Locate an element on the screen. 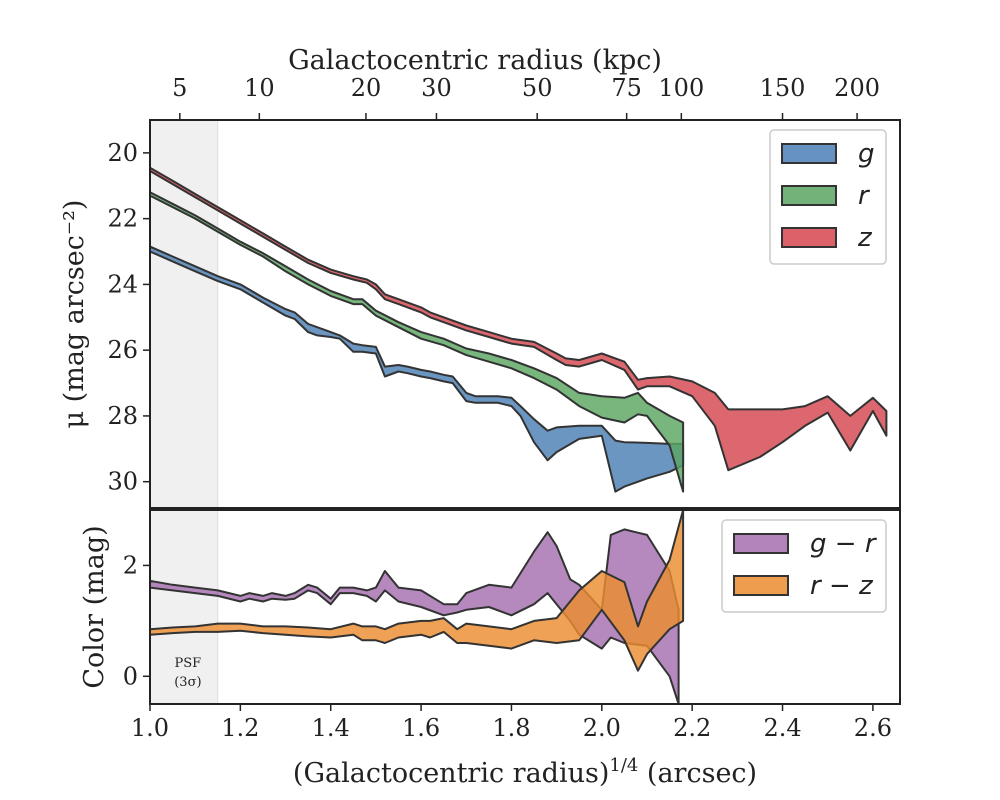 This screenshot has width=1000, height=800. xtick-label-1.2: 1.2 is located at coordinates (240, 728).